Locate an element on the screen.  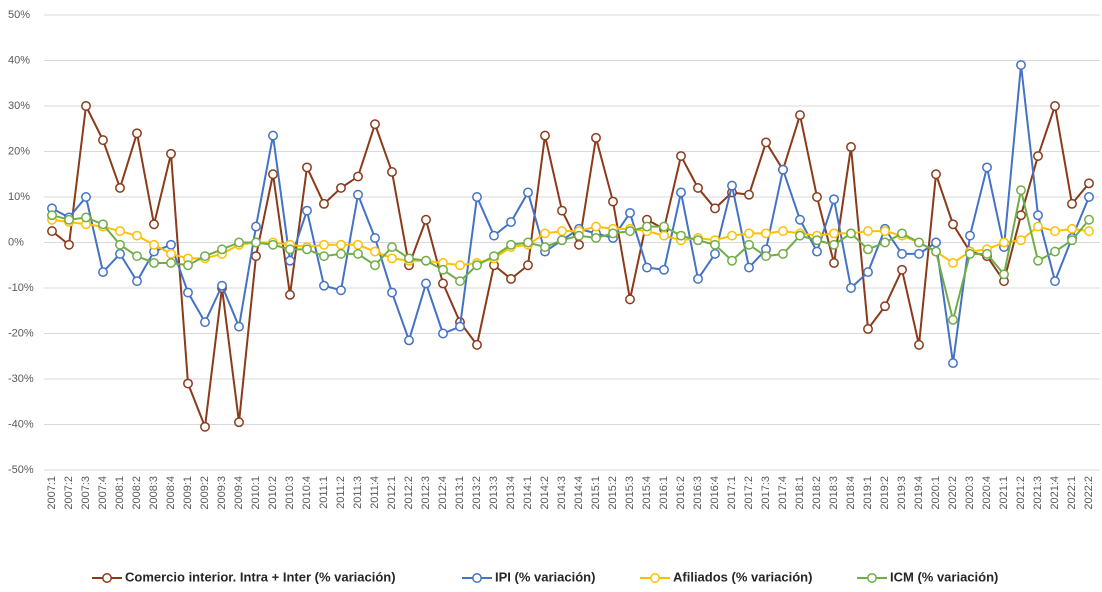
x-tick-label: 2017:4 is located at coordinates (783, 493).